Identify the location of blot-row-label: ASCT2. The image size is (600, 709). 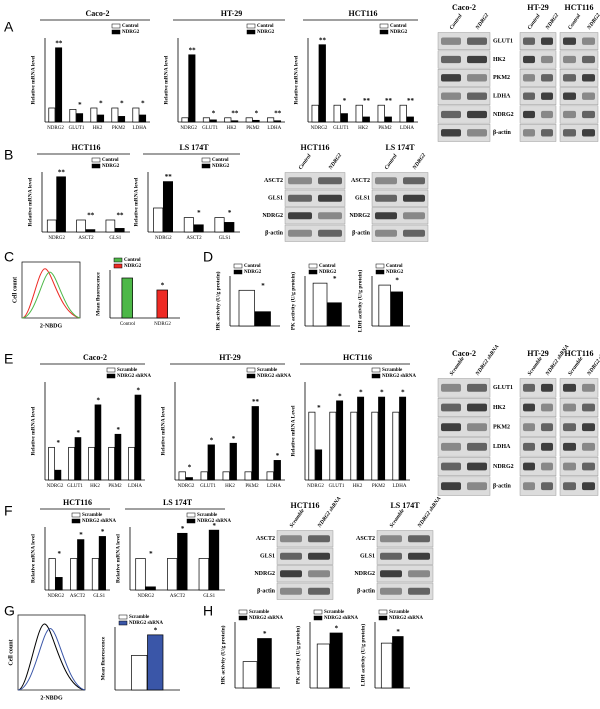
(273, 181).